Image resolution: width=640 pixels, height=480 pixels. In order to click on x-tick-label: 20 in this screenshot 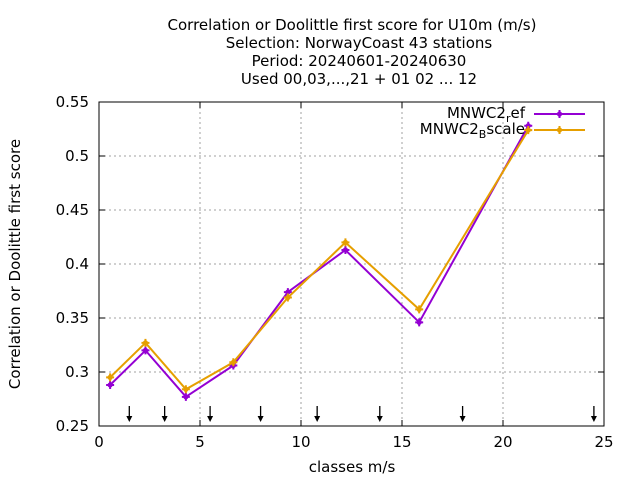, I will do `click(502, 442)`.